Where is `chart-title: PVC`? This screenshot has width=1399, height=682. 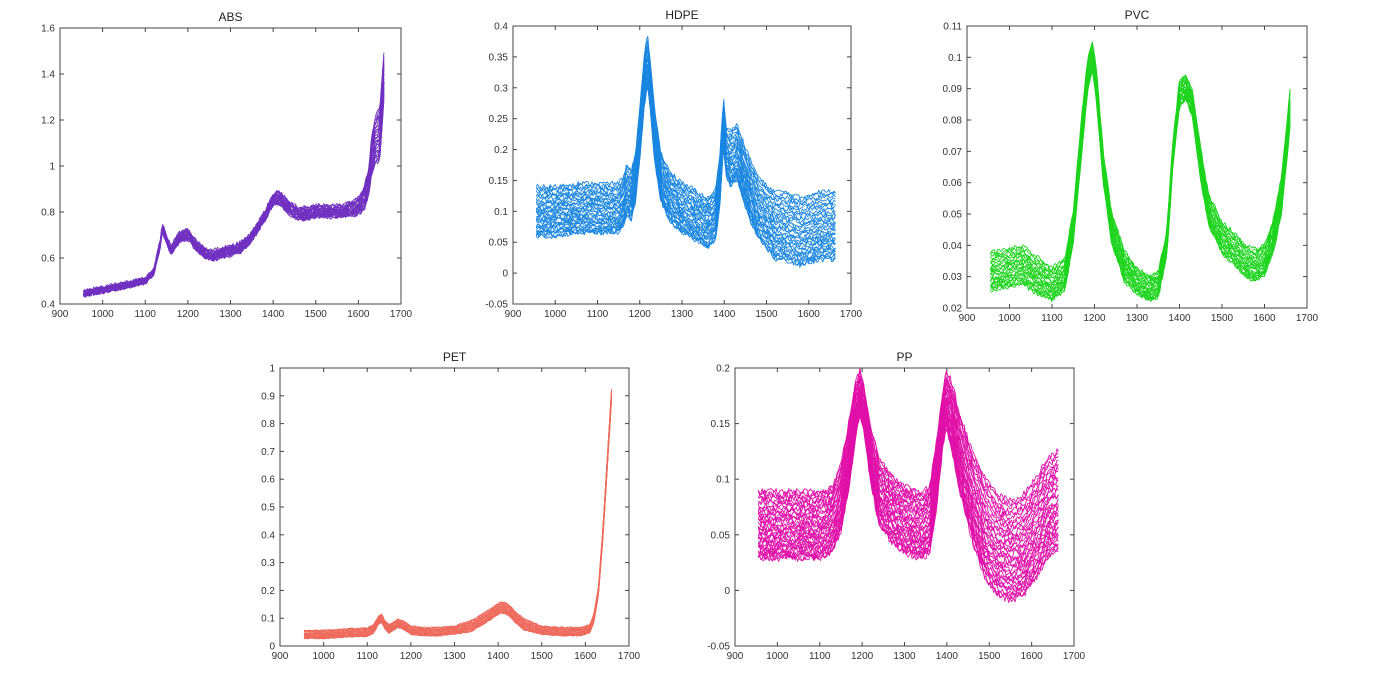
chart-title: PVC is located at coordinates (1137, 15).